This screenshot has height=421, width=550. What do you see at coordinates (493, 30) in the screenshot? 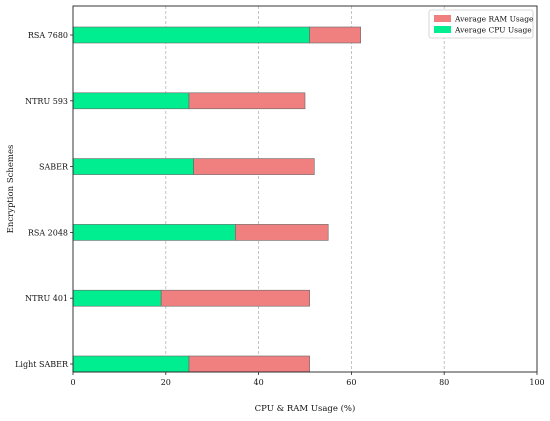
I see `legend-label: Average CPU Usage` at bounding box center [493, 30].